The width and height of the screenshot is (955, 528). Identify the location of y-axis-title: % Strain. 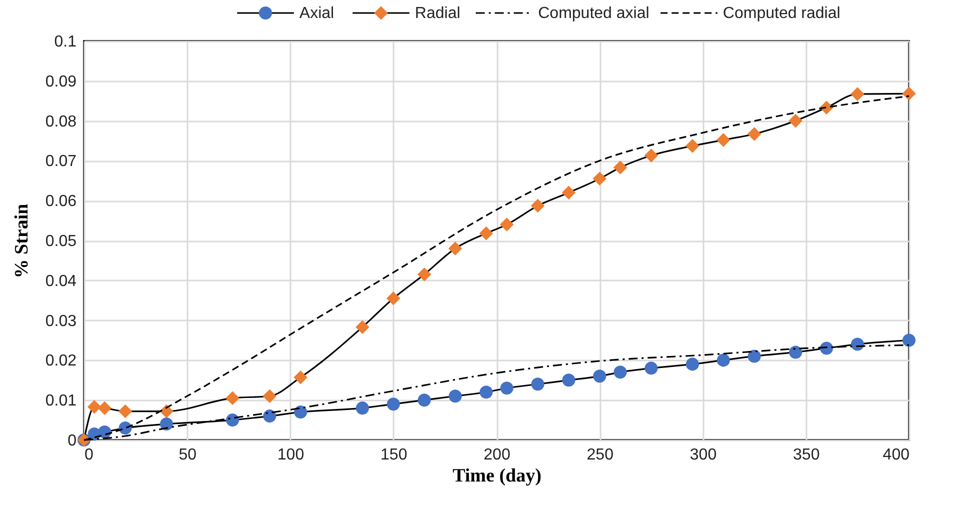
(21, 240).